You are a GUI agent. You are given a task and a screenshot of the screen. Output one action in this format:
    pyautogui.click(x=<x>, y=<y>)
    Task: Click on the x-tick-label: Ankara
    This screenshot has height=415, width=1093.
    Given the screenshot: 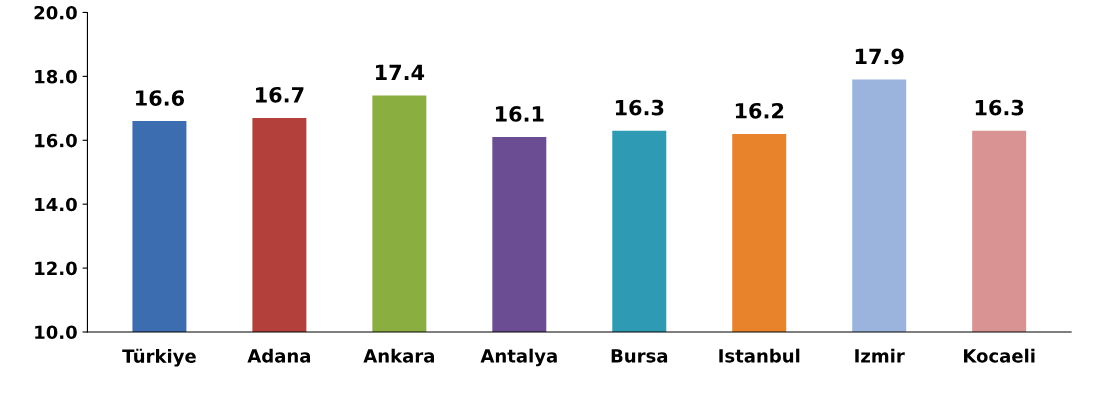 What is the action you would take?
    pyautogui.click(x=398, y=355)
    